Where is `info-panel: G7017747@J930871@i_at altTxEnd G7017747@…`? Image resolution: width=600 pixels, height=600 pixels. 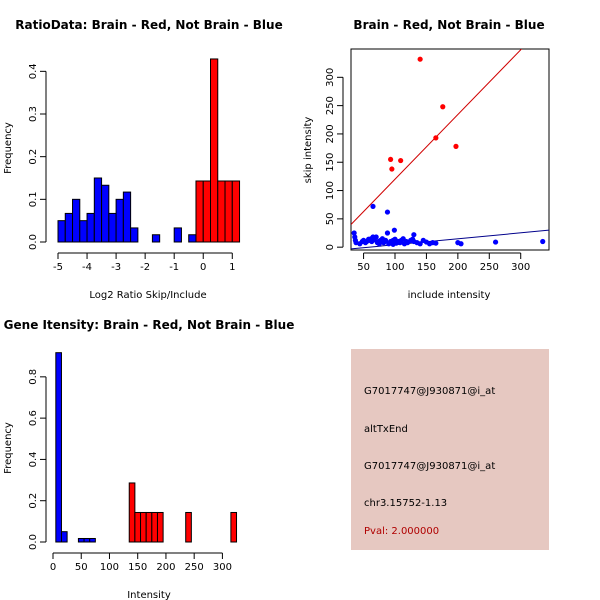 info-panel: G7017747@J930871@i_at altTxEnd G7017747@… is located at coordinates (450, 449).